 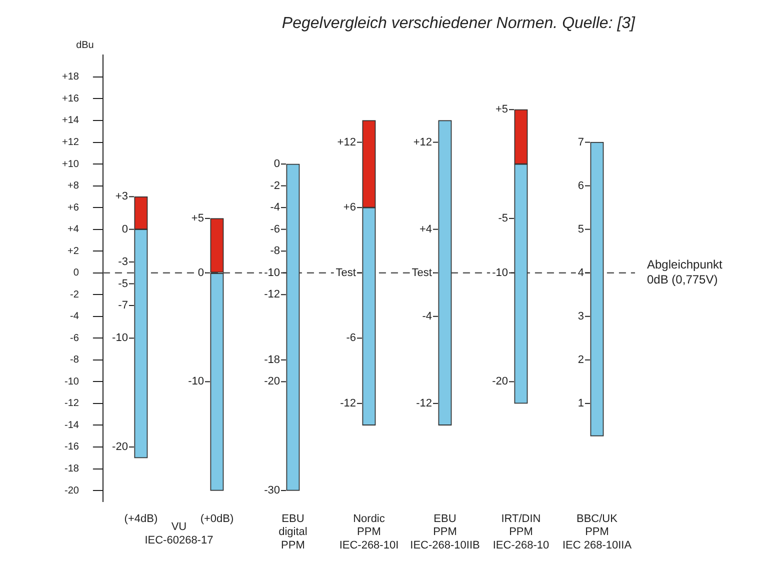 I want to click on annotation: 2, so click(x=581, y=360).